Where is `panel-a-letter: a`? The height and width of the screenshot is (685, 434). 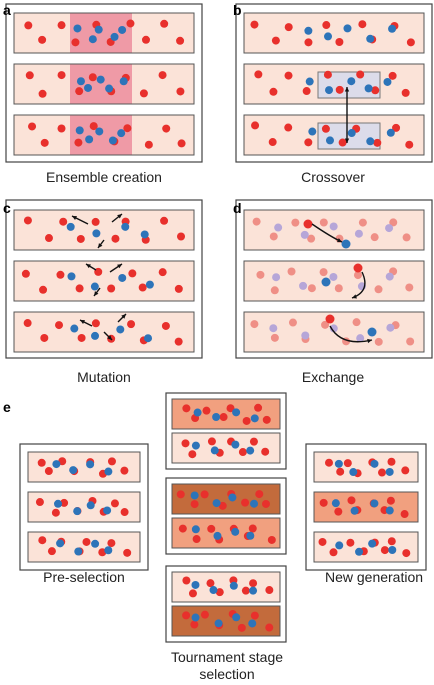
panel-a-letter: a is located at coordinates (7, 10).